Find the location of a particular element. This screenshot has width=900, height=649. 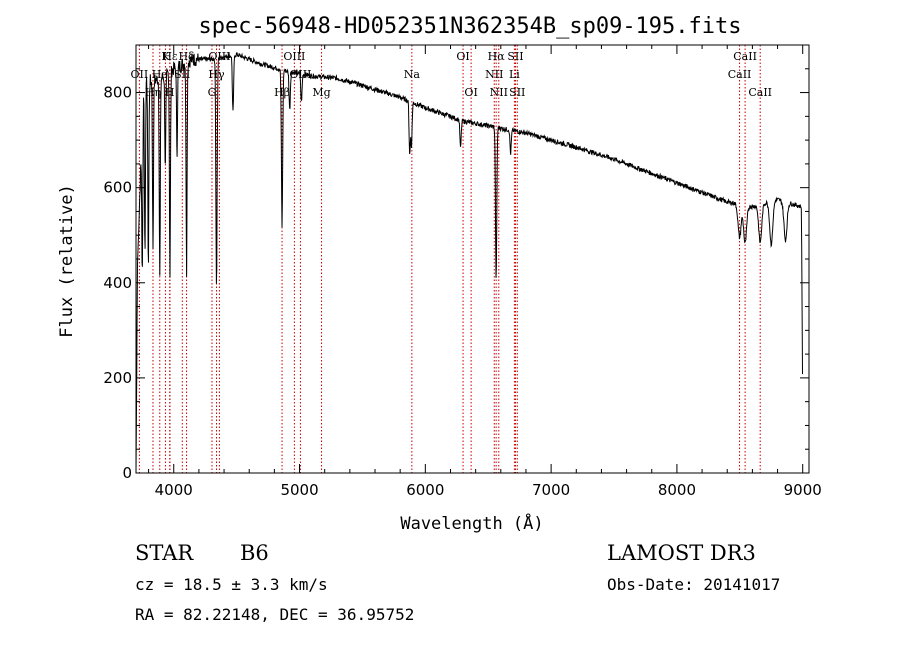

y-axis-label: Flux (relative) is located at coordinates (67, 261).